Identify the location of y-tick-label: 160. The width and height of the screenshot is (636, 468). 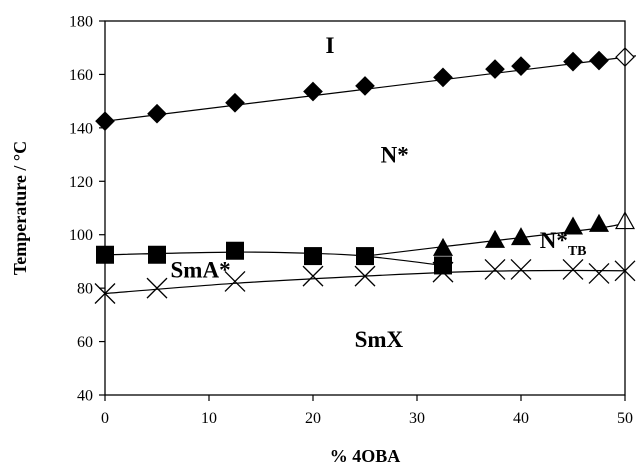
(81, 75).